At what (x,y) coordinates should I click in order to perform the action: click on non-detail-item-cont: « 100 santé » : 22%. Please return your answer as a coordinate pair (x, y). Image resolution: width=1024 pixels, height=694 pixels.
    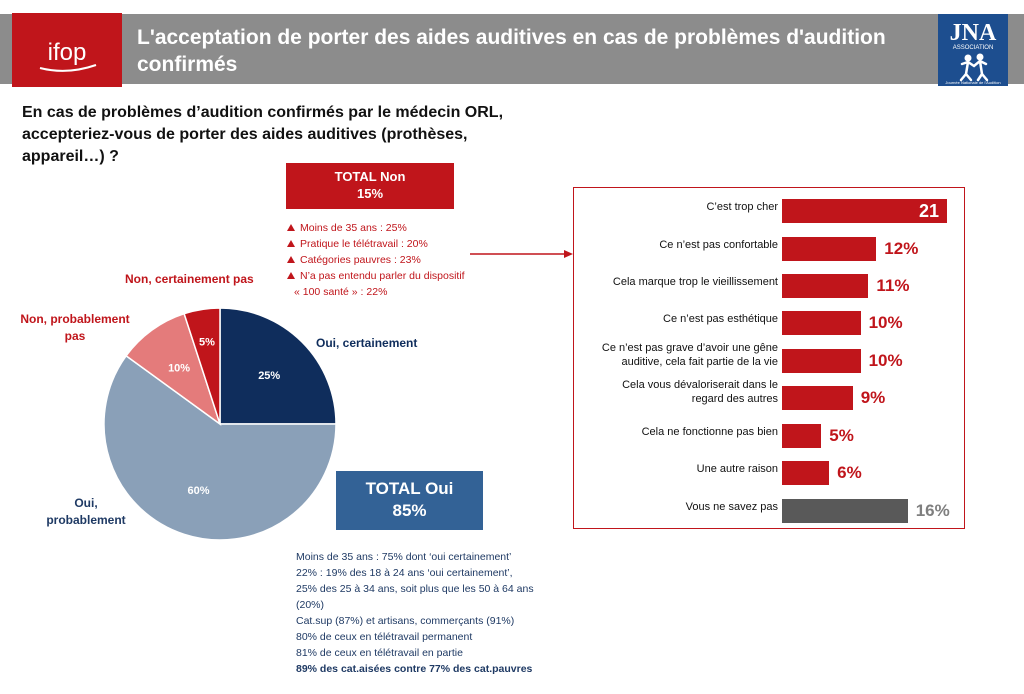
    Looking at the image, I should click on (341, 292).